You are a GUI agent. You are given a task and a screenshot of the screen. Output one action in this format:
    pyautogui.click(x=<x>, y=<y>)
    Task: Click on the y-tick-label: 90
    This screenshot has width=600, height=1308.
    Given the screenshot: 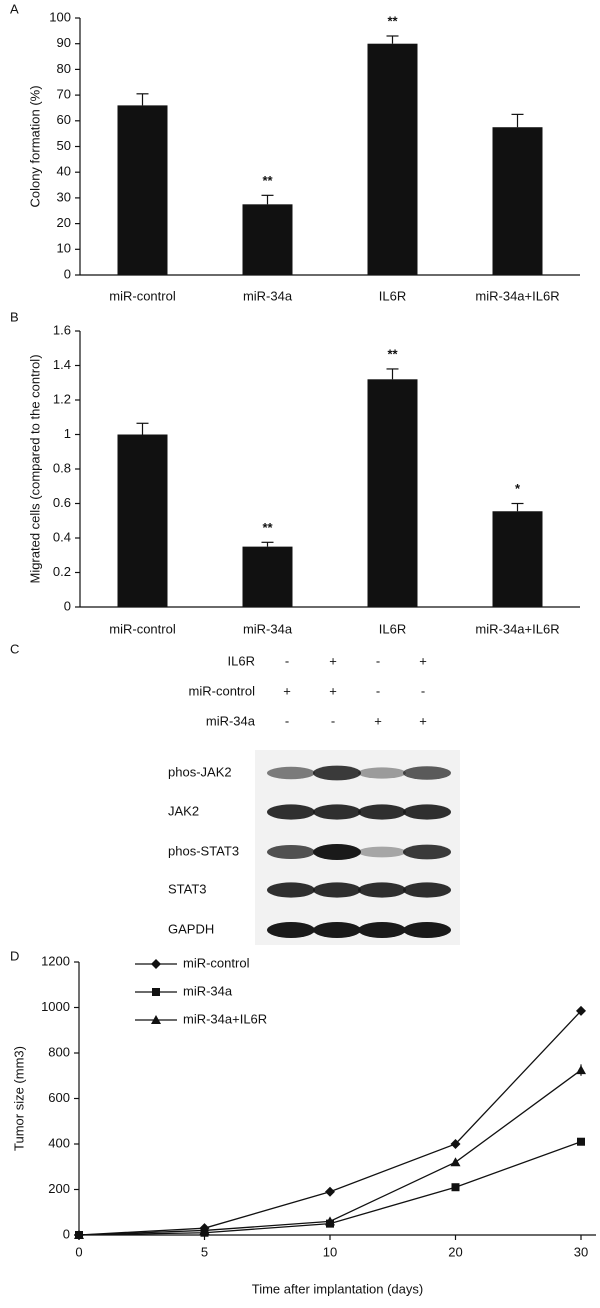 What is the action you would take?
    pyautogui.click(x=64, y=42)
    